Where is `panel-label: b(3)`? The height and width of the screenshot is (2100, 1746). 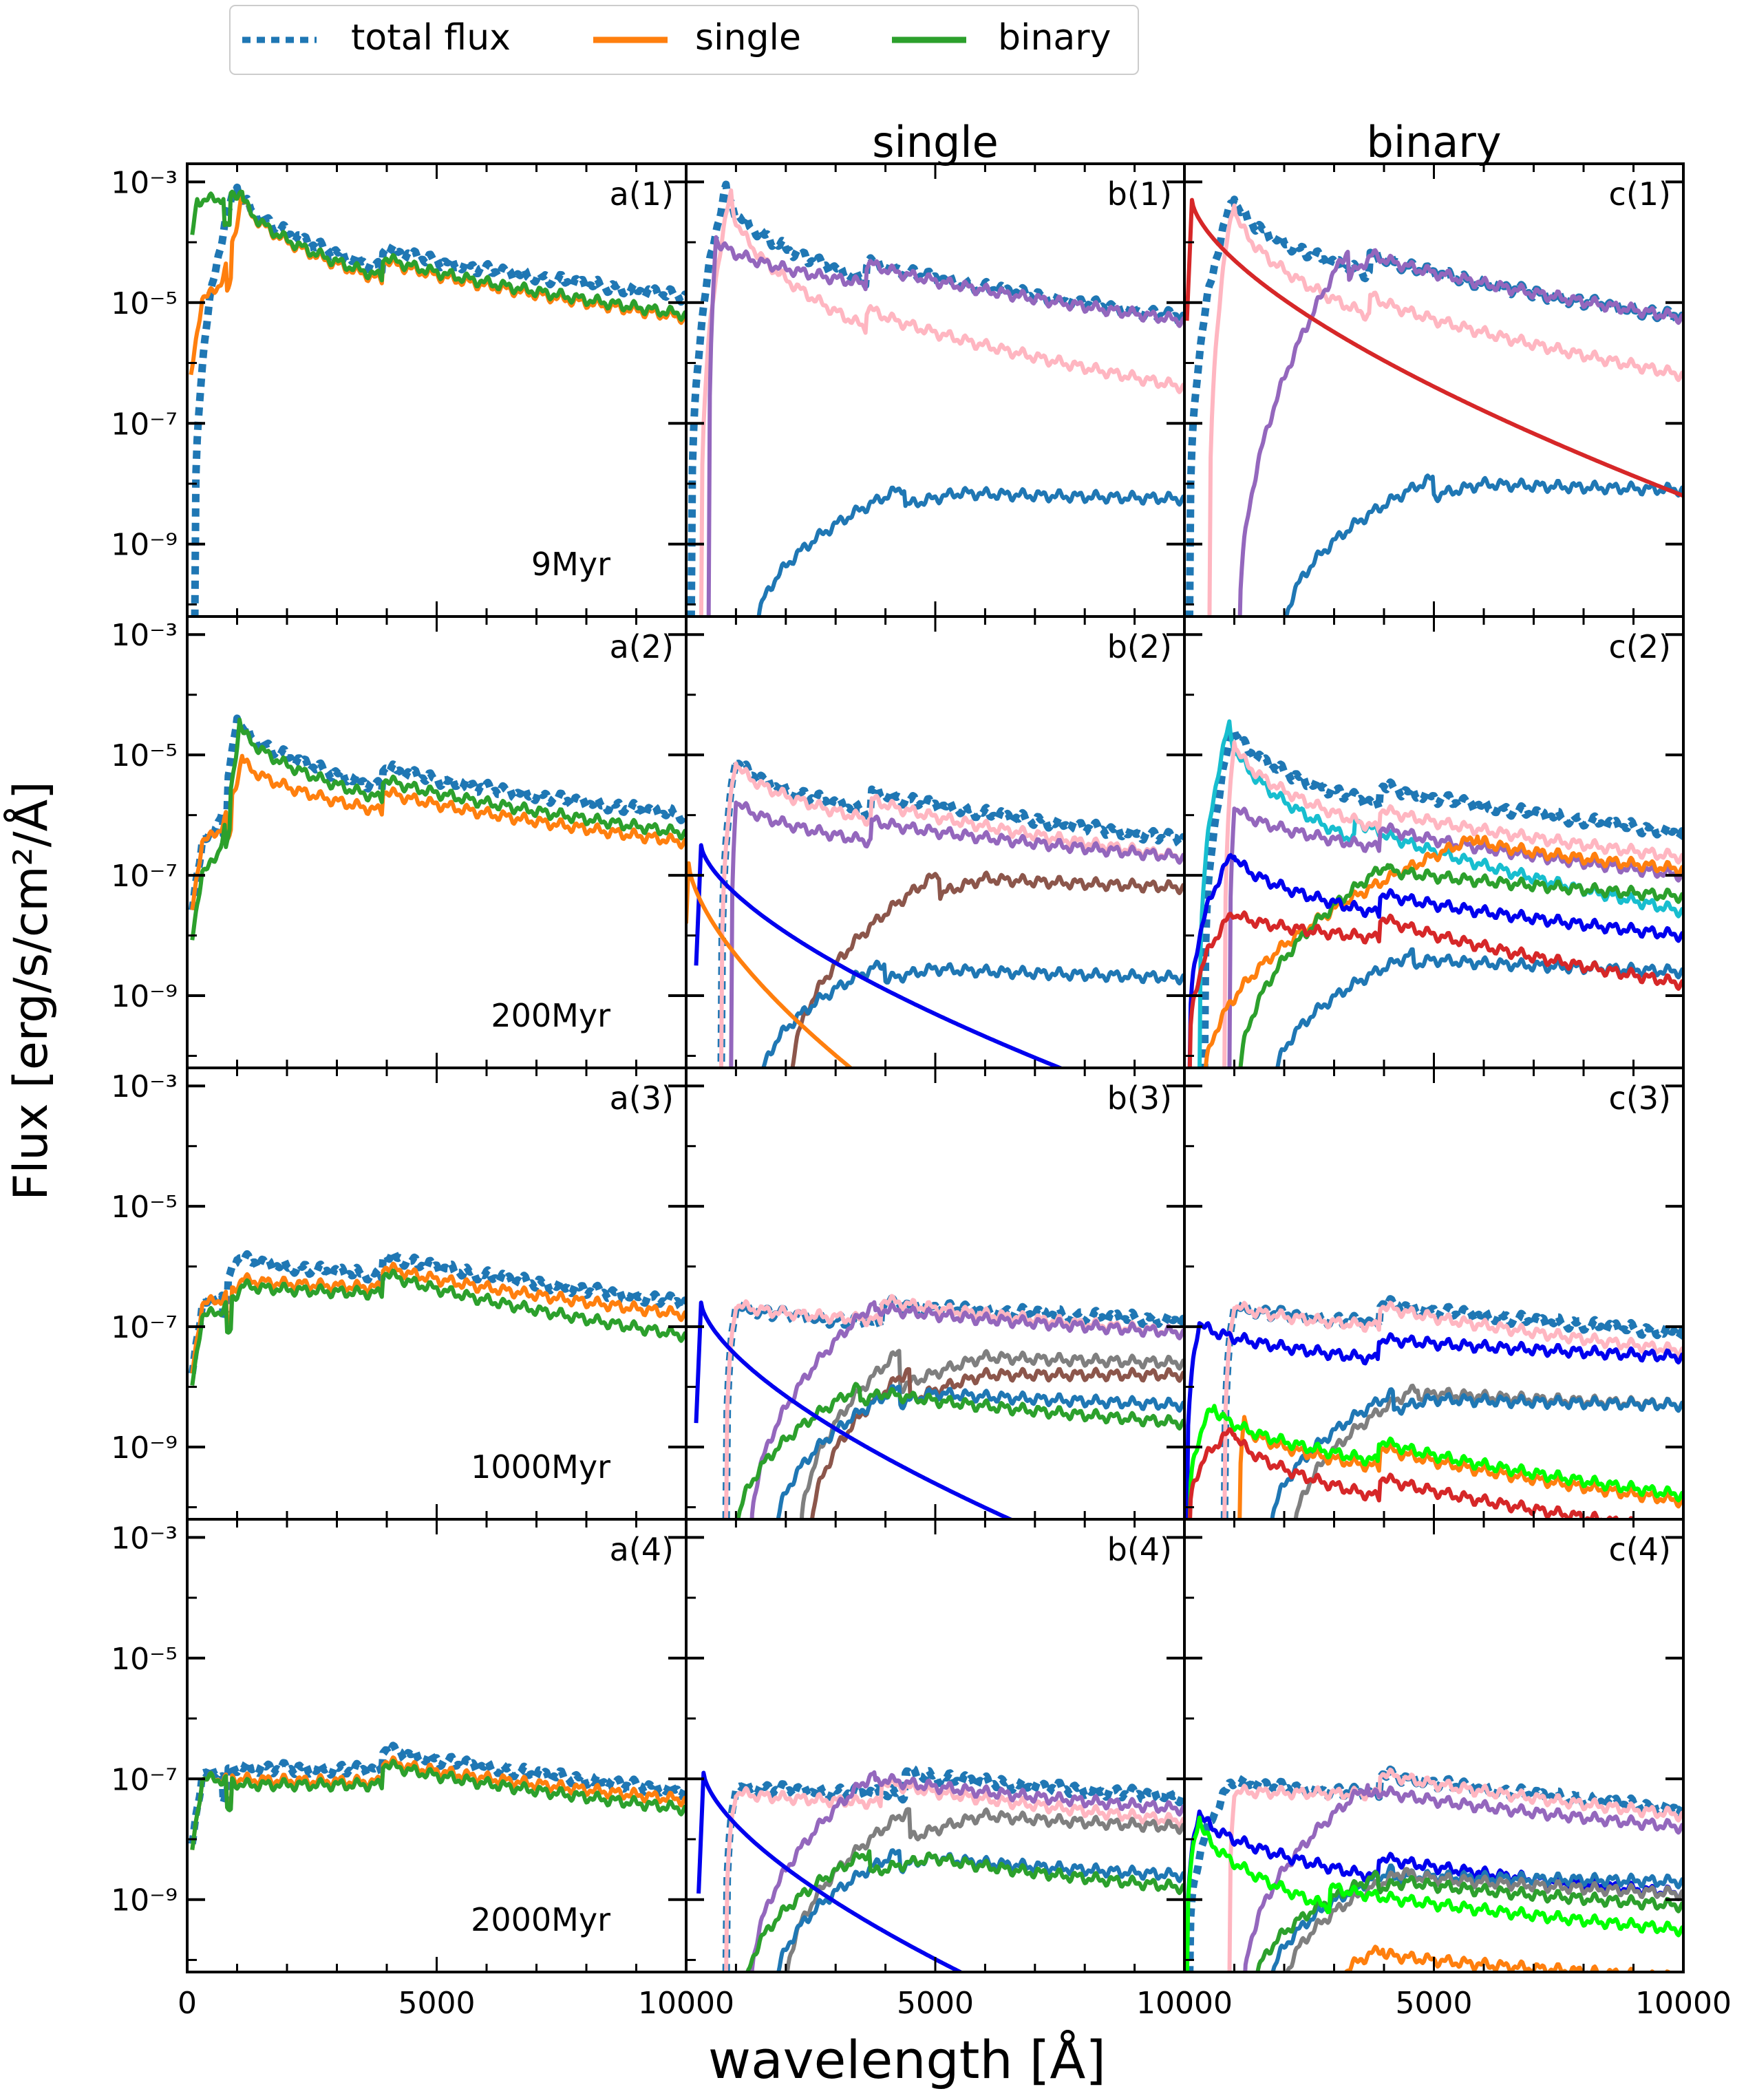
panel-label: b(3) is located at coordinates (1139, 1098).